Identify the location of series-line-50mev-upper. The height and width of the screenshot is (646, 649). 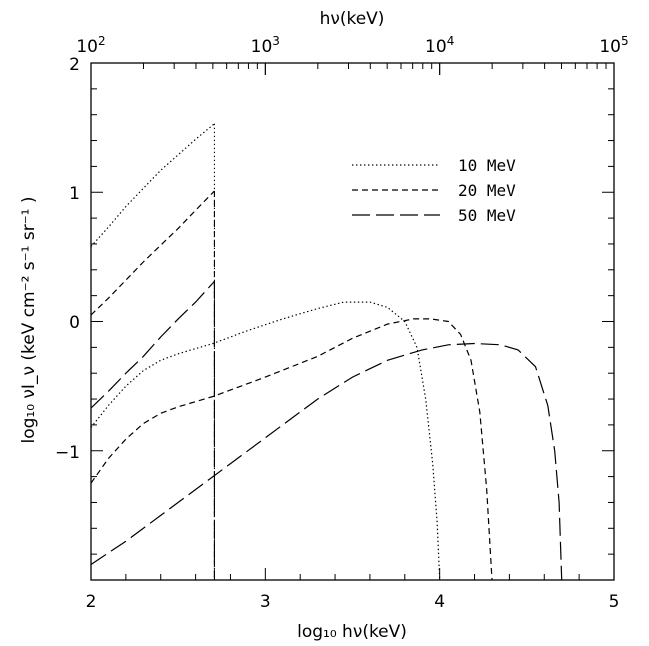
(152, 344).